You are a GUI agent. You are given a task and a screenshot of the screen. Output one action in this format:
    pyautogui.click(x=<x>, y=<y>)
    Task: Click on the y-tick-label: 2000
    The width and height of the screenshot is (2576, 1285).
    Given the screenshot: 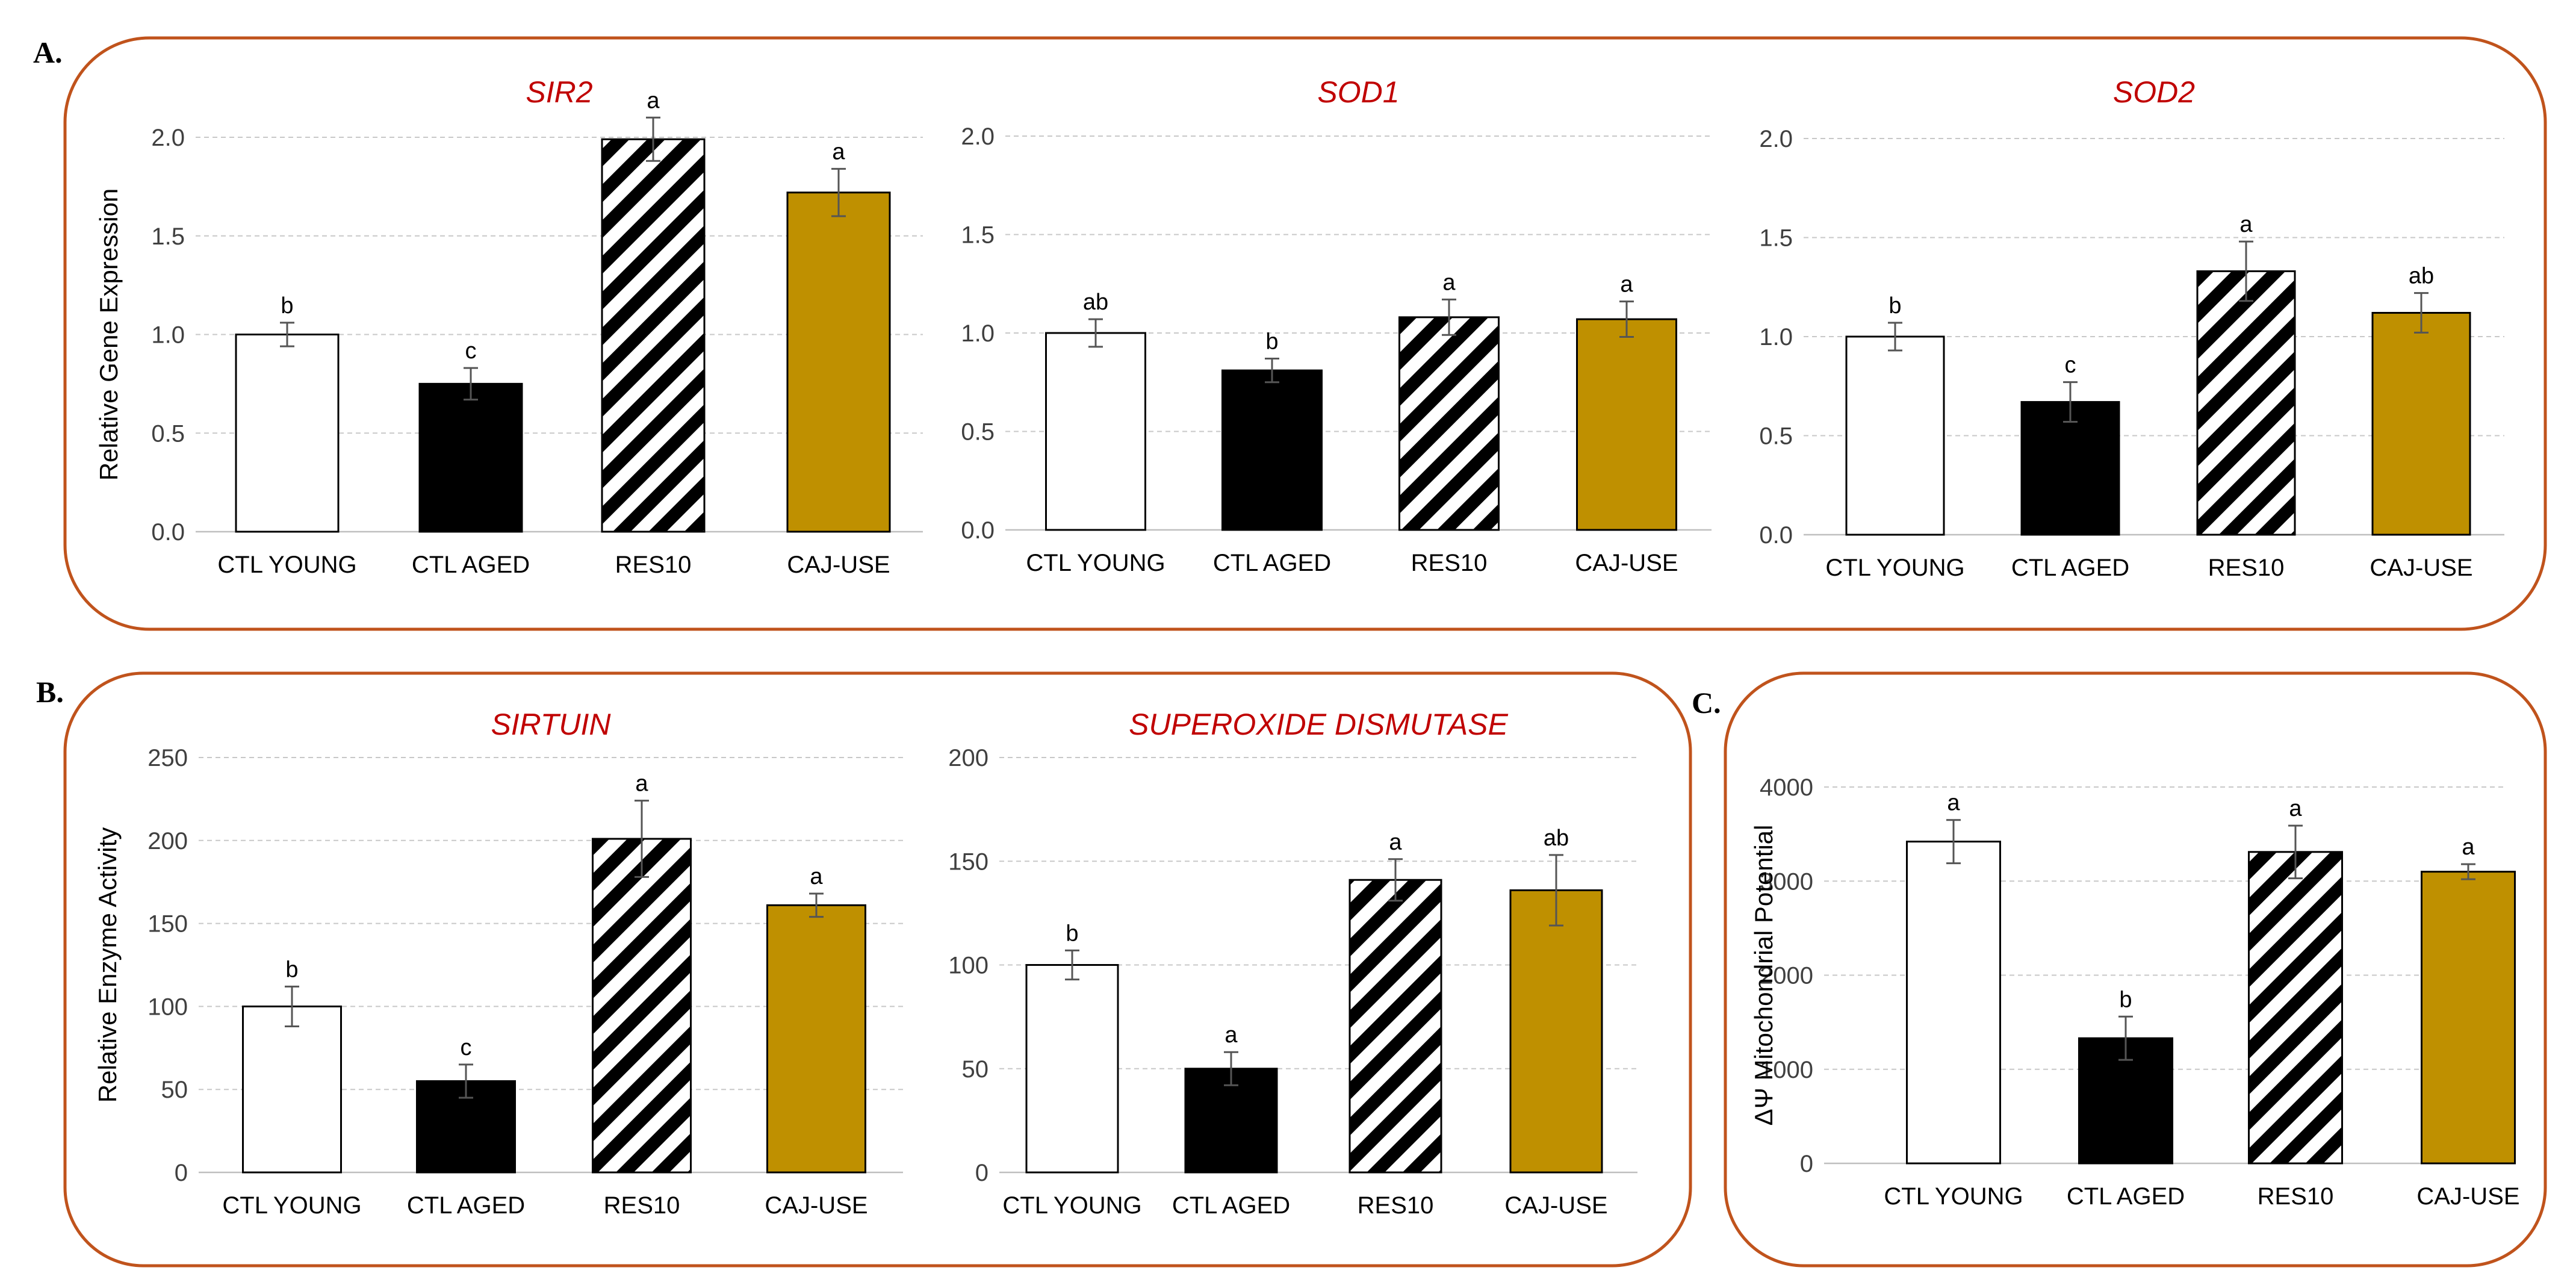 What is the action you would take?
    pyautogui.click(x=1786, y=976)
    